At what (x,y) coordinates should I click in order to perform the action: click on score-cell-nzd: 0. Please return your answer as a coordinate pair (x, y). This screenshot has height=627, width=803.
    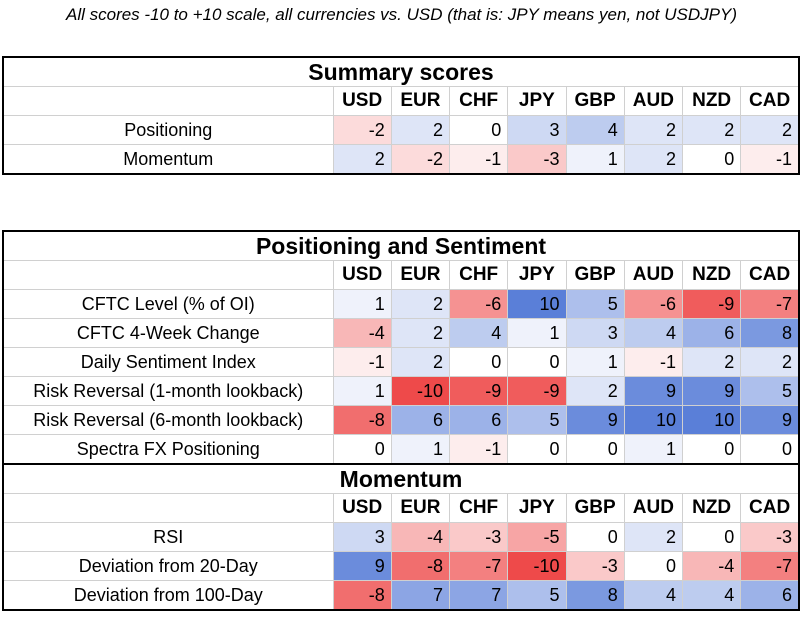
    Looking at the image, I should click on (711, 159).